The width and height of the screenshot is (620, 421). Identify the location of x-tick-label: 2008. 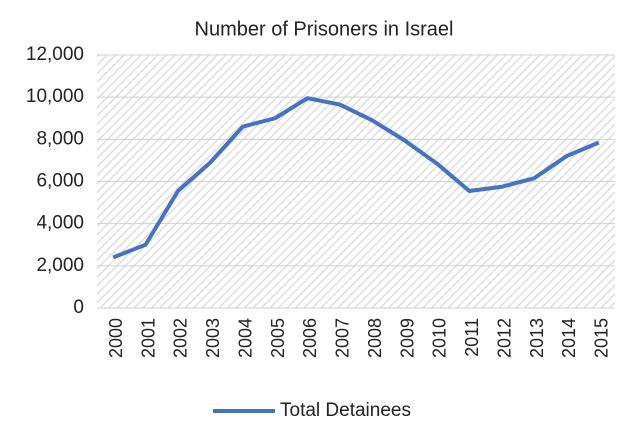
(375, 338).